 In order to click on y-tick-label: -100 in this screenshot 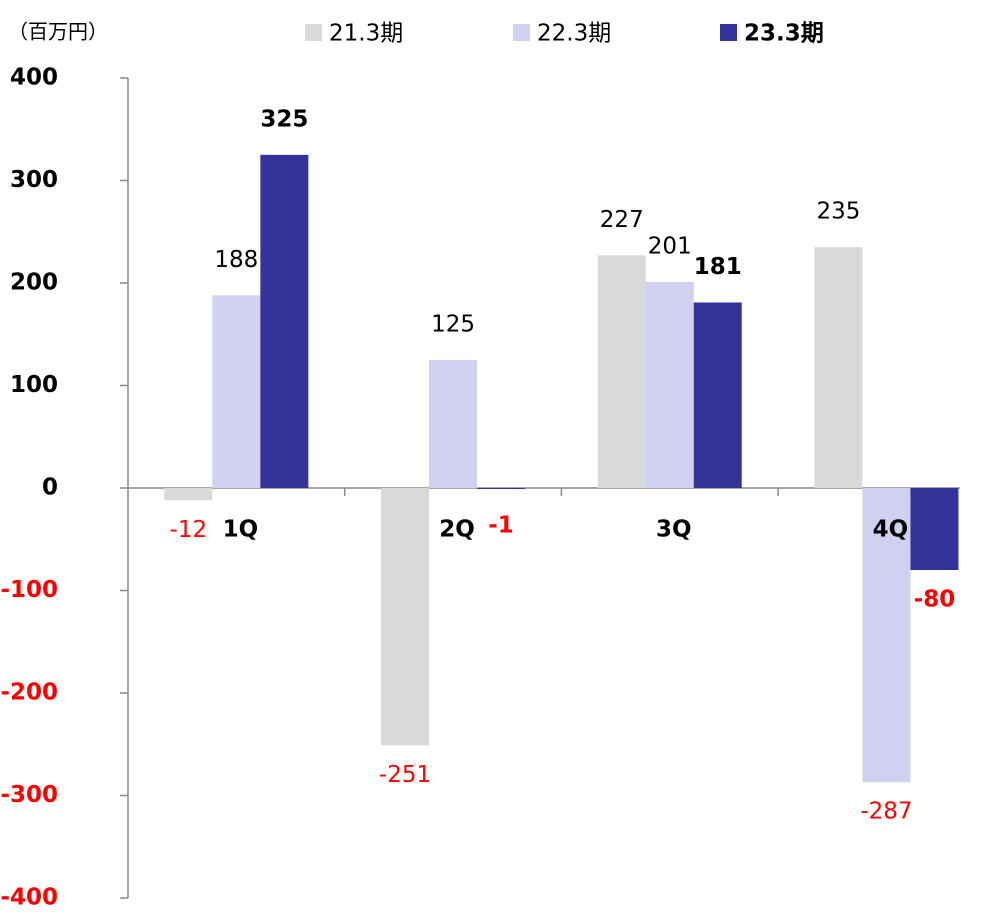, I will do `click(29, 590)`.